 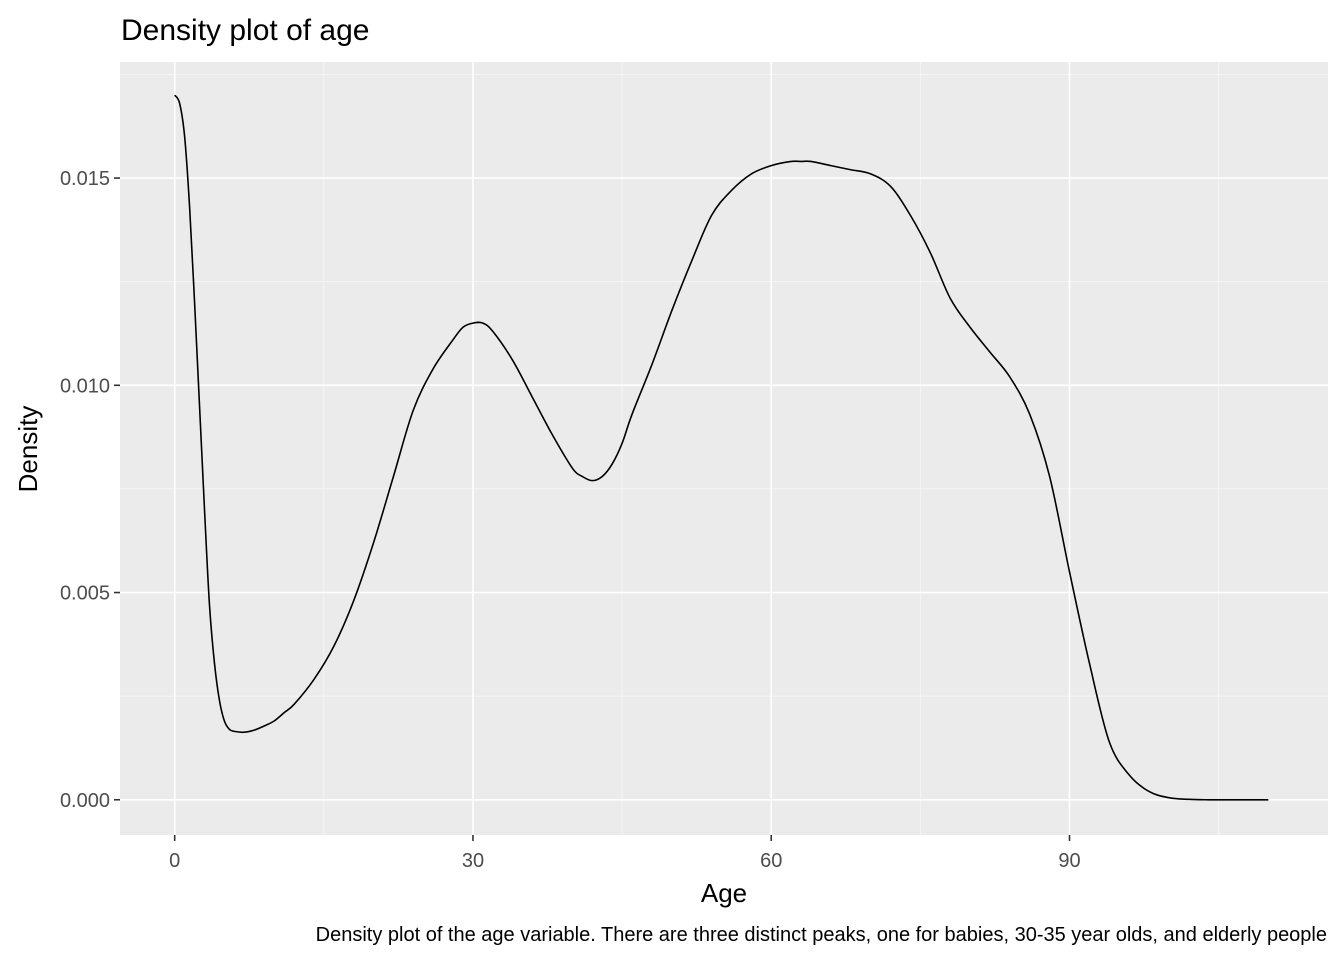 What do you see at coordinates (85, 179) in the screenshot?
I see `y-tick-label: 0.015` at bounding box center [85, 179].